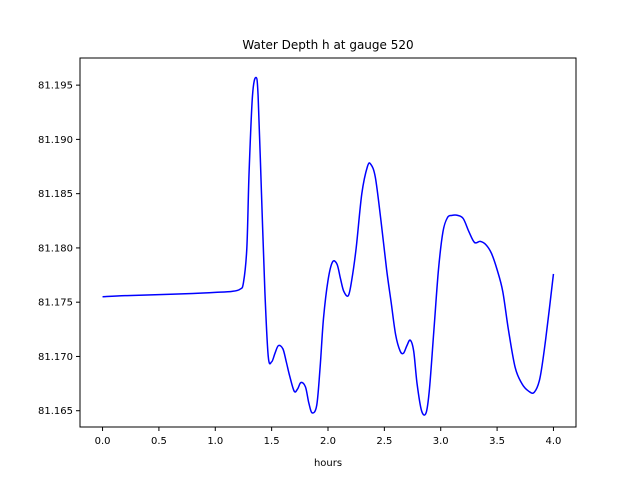 The width and height of the screenshot is (640, 480). I want to click on x-tick-label: 1.5, so click(272, 441).